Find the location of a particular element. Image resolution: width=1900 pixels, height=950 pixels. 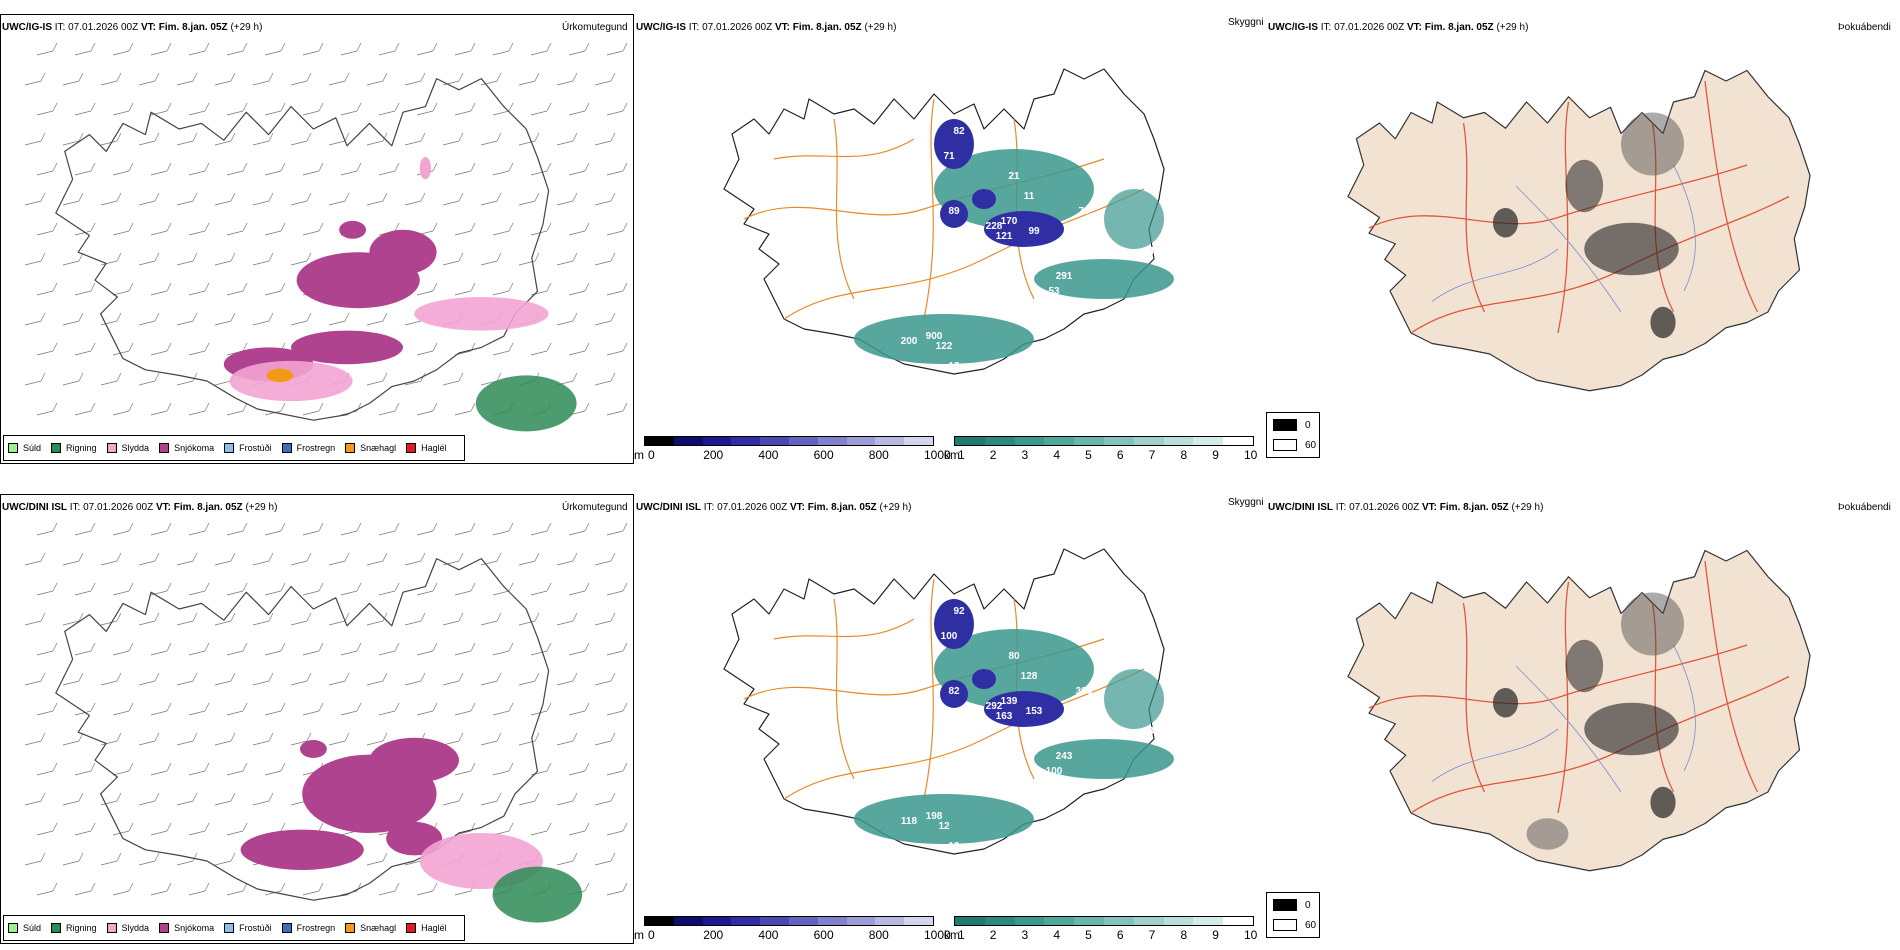

legend-item: Frostúði is located at coordinates (248, 448).